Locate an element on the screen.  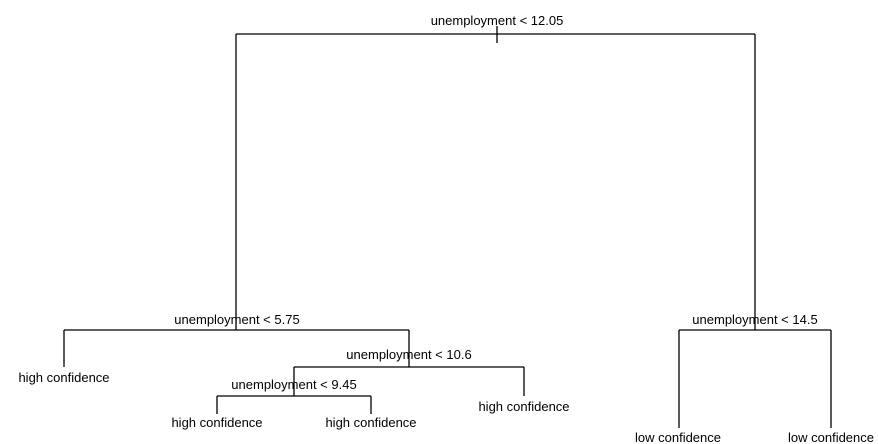
leaf-label-6: low confidence is located at coordinates (831, 437).